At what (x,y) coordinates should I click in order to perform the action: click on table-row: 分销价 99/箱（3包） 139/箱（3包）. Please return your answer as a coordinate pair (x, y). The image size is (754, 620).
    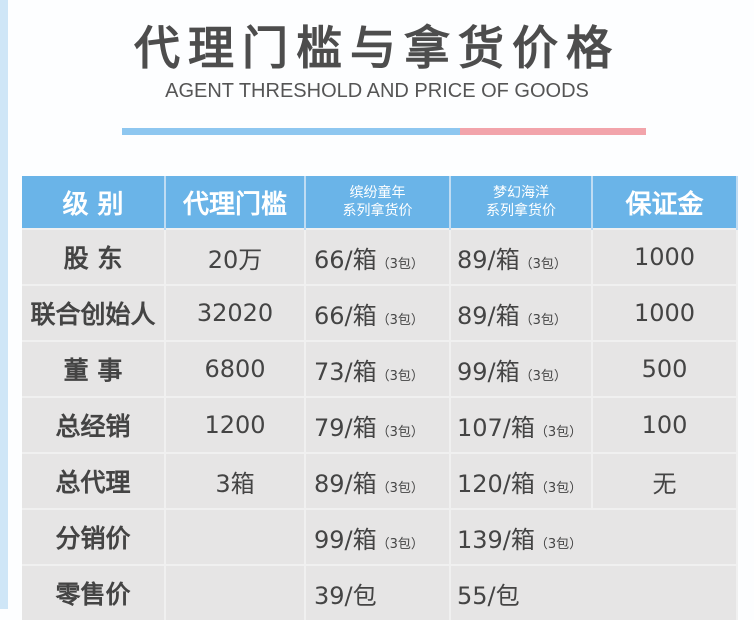
    Looking at the image, I should click on (380, 536).